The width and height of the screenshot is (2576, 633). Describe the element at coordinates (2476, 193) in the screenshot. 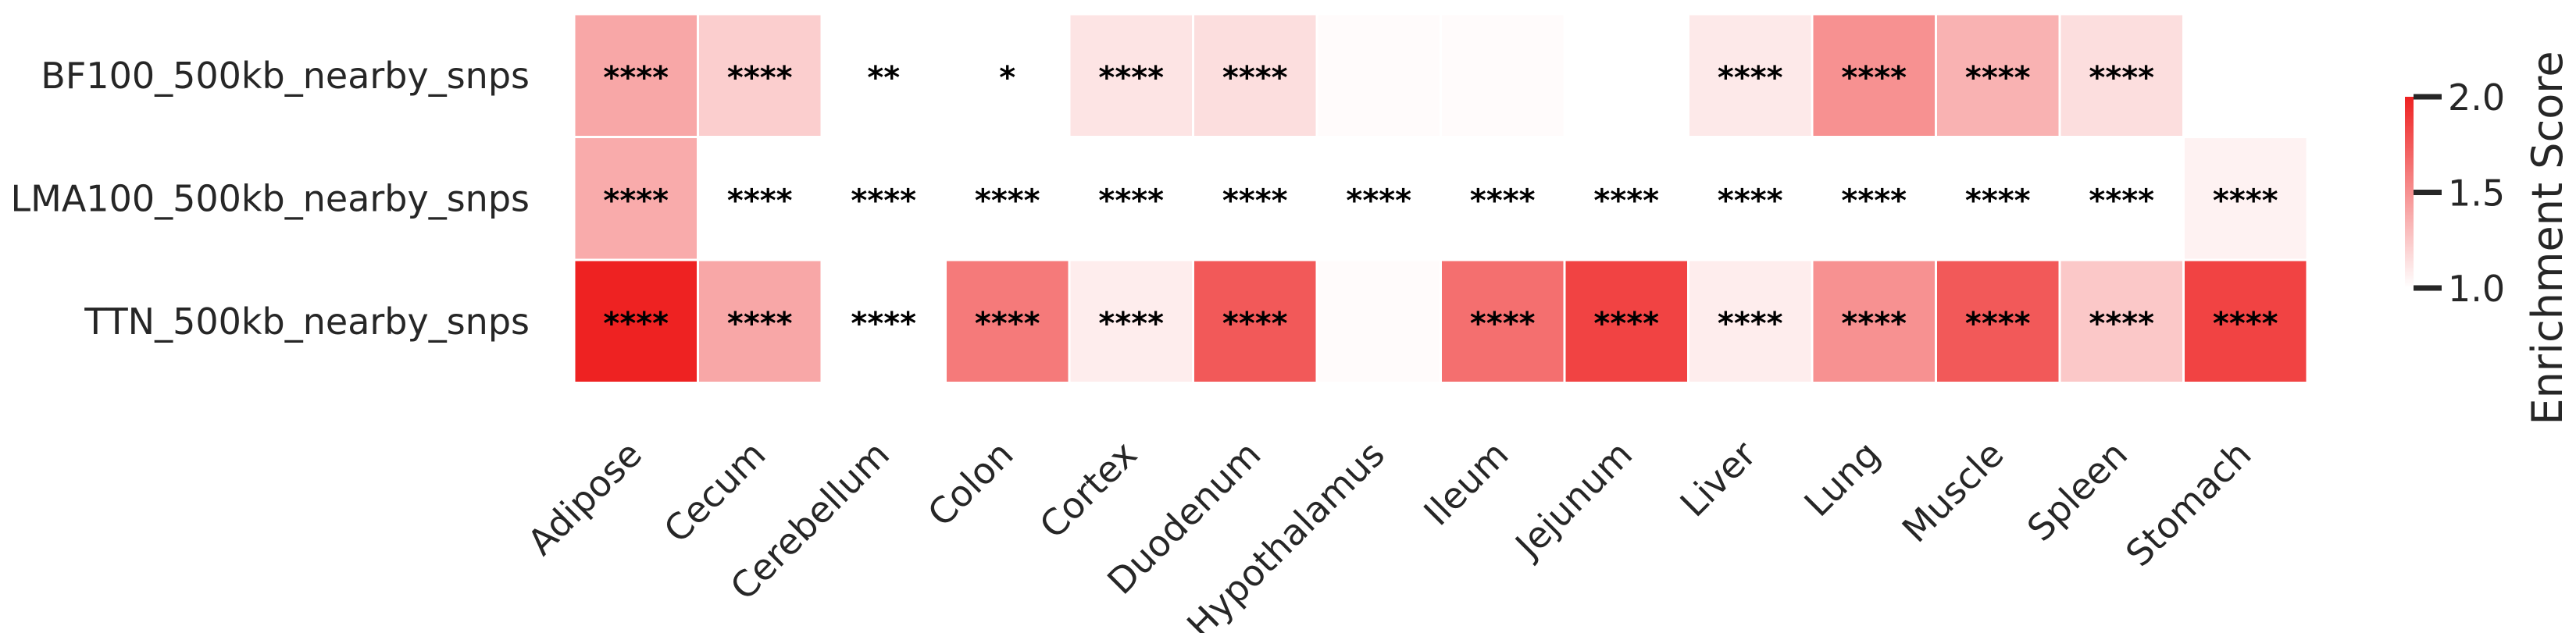

I see `colorbar-tick-label: 1.5` at that location.